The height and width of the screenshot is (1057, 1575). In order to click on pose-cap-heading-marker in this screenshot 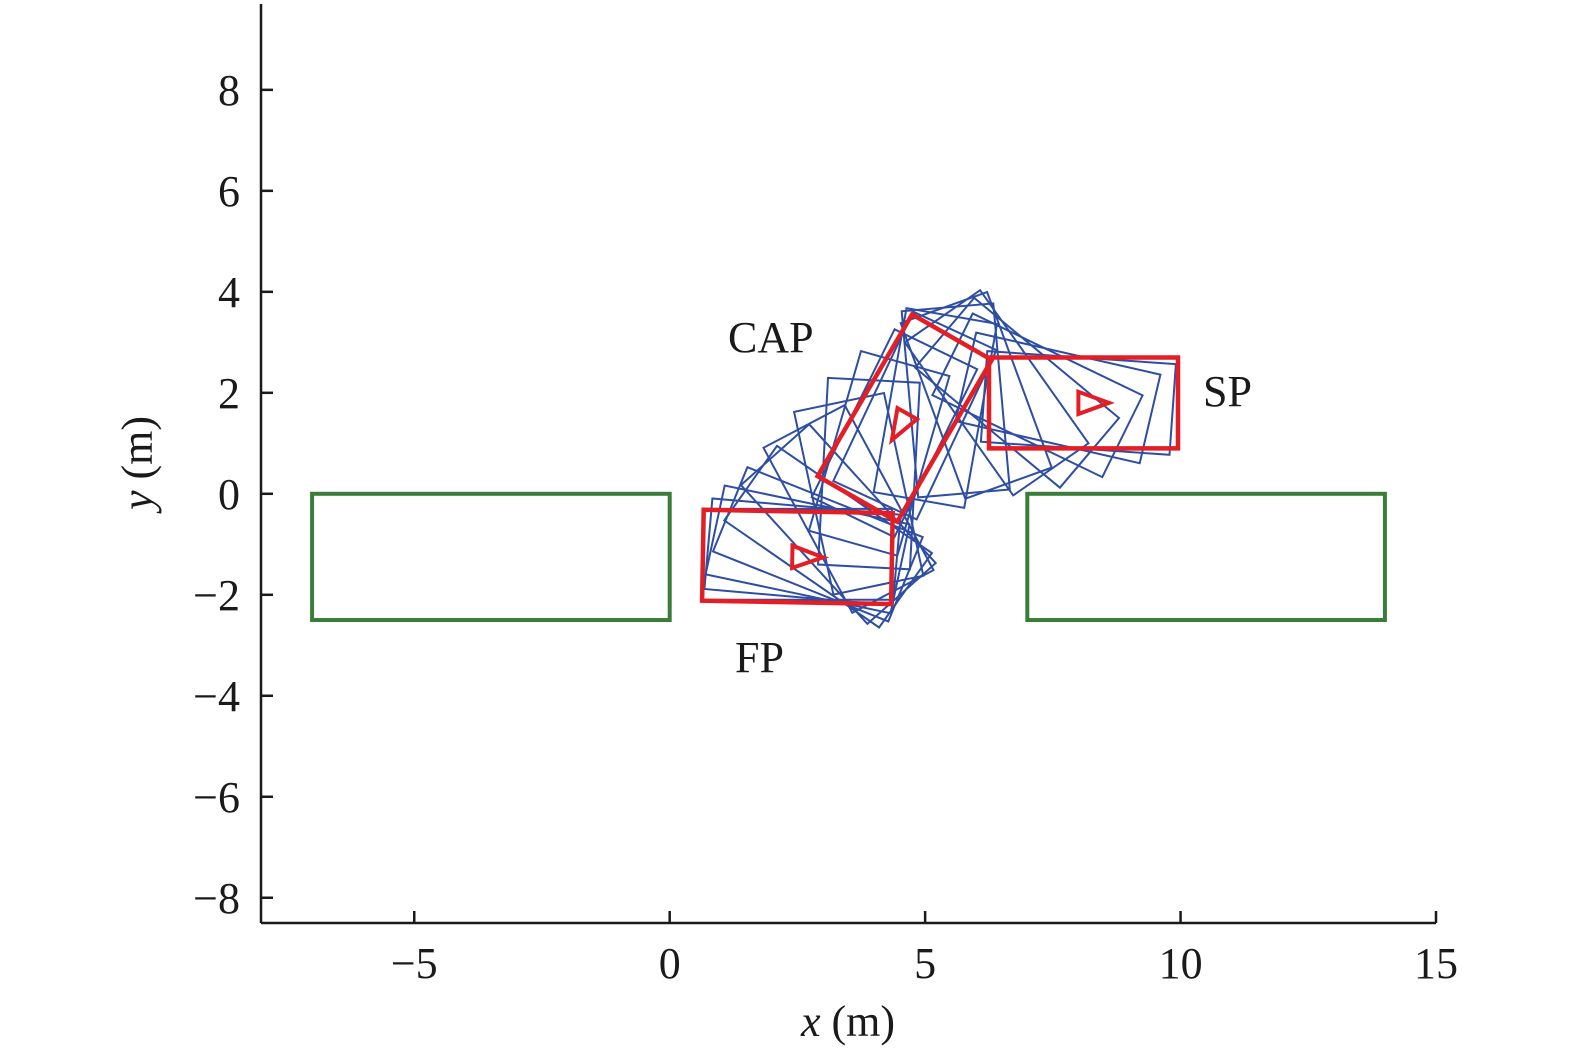, I will do `click(904, 424)`.